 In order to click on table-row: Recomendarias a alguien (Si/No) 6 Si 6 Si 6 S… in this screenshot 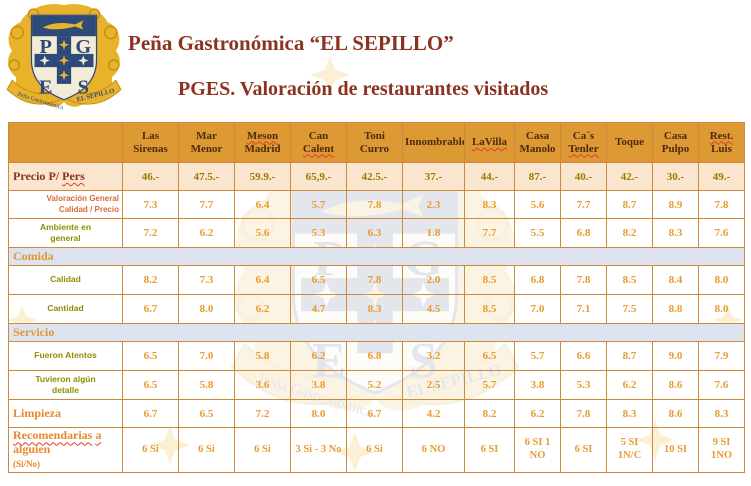, I will do `click(376, 450)`.